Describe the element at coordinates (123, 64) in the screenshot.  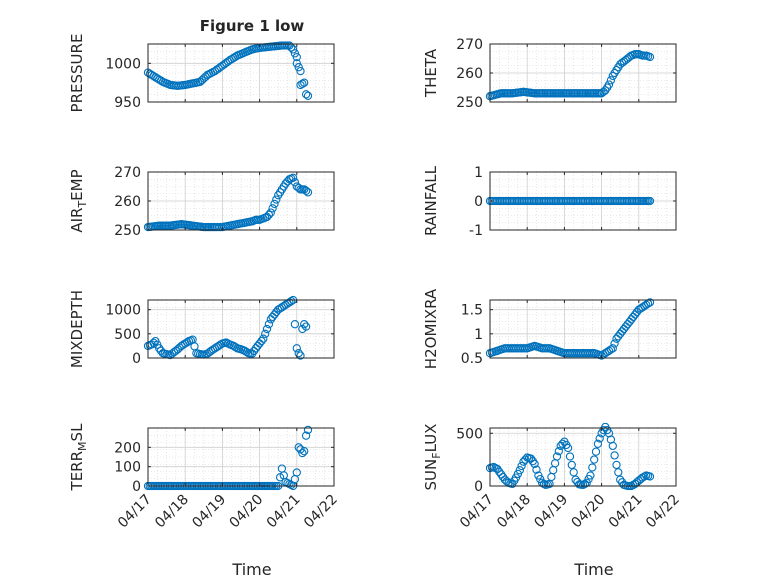
I see `y-tick-label: 1000` at that location.